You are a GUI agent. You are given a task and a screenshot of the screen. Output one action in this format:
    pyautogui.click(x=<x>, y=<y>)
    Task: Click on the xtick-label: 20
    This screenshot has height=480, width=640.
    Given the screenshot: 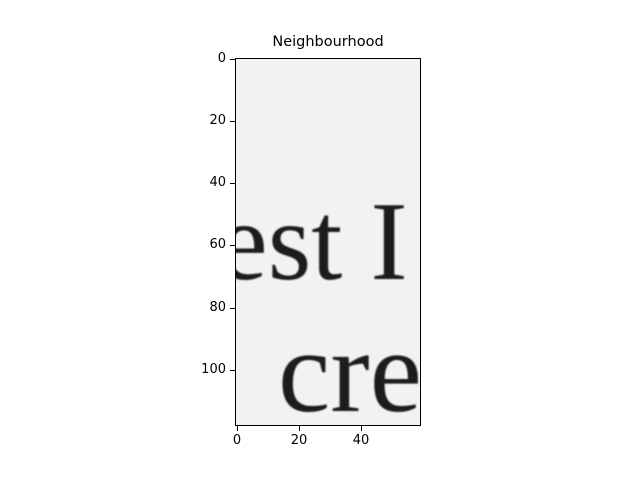 What is the action you would take?
    pyautogui.click(x=299, y=440)
    